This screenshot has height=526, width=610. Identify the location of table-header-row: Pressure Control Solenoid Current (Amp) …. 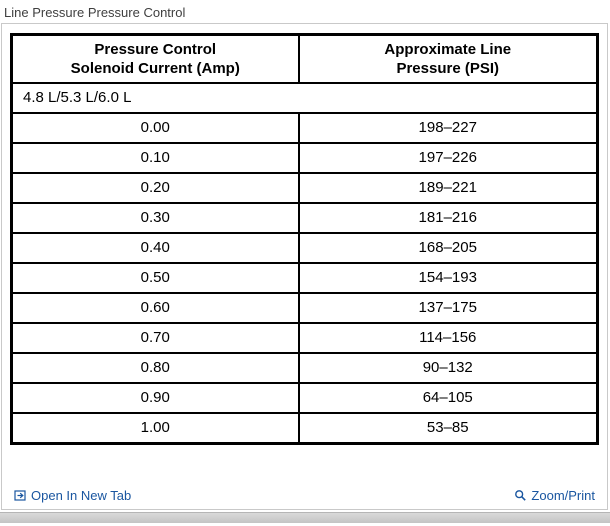
(304, 58).